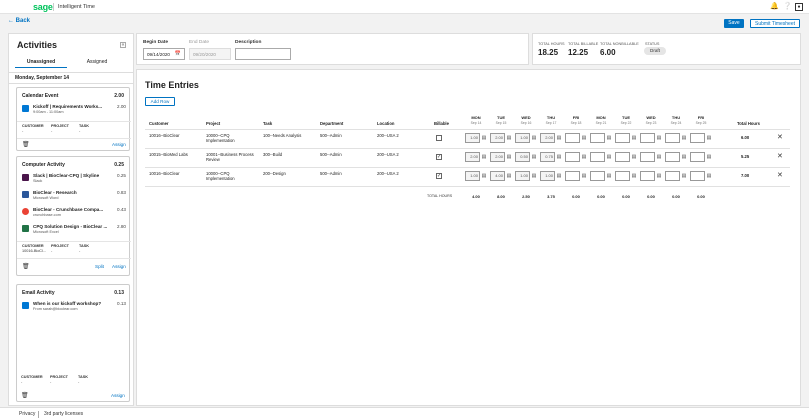 Image resolution: width=809 pixels, height=420 pixels. What do you see at coordinates (799, 7) in the screenshot?
I see `user-icon: ●` at bounding box center [799, 7].